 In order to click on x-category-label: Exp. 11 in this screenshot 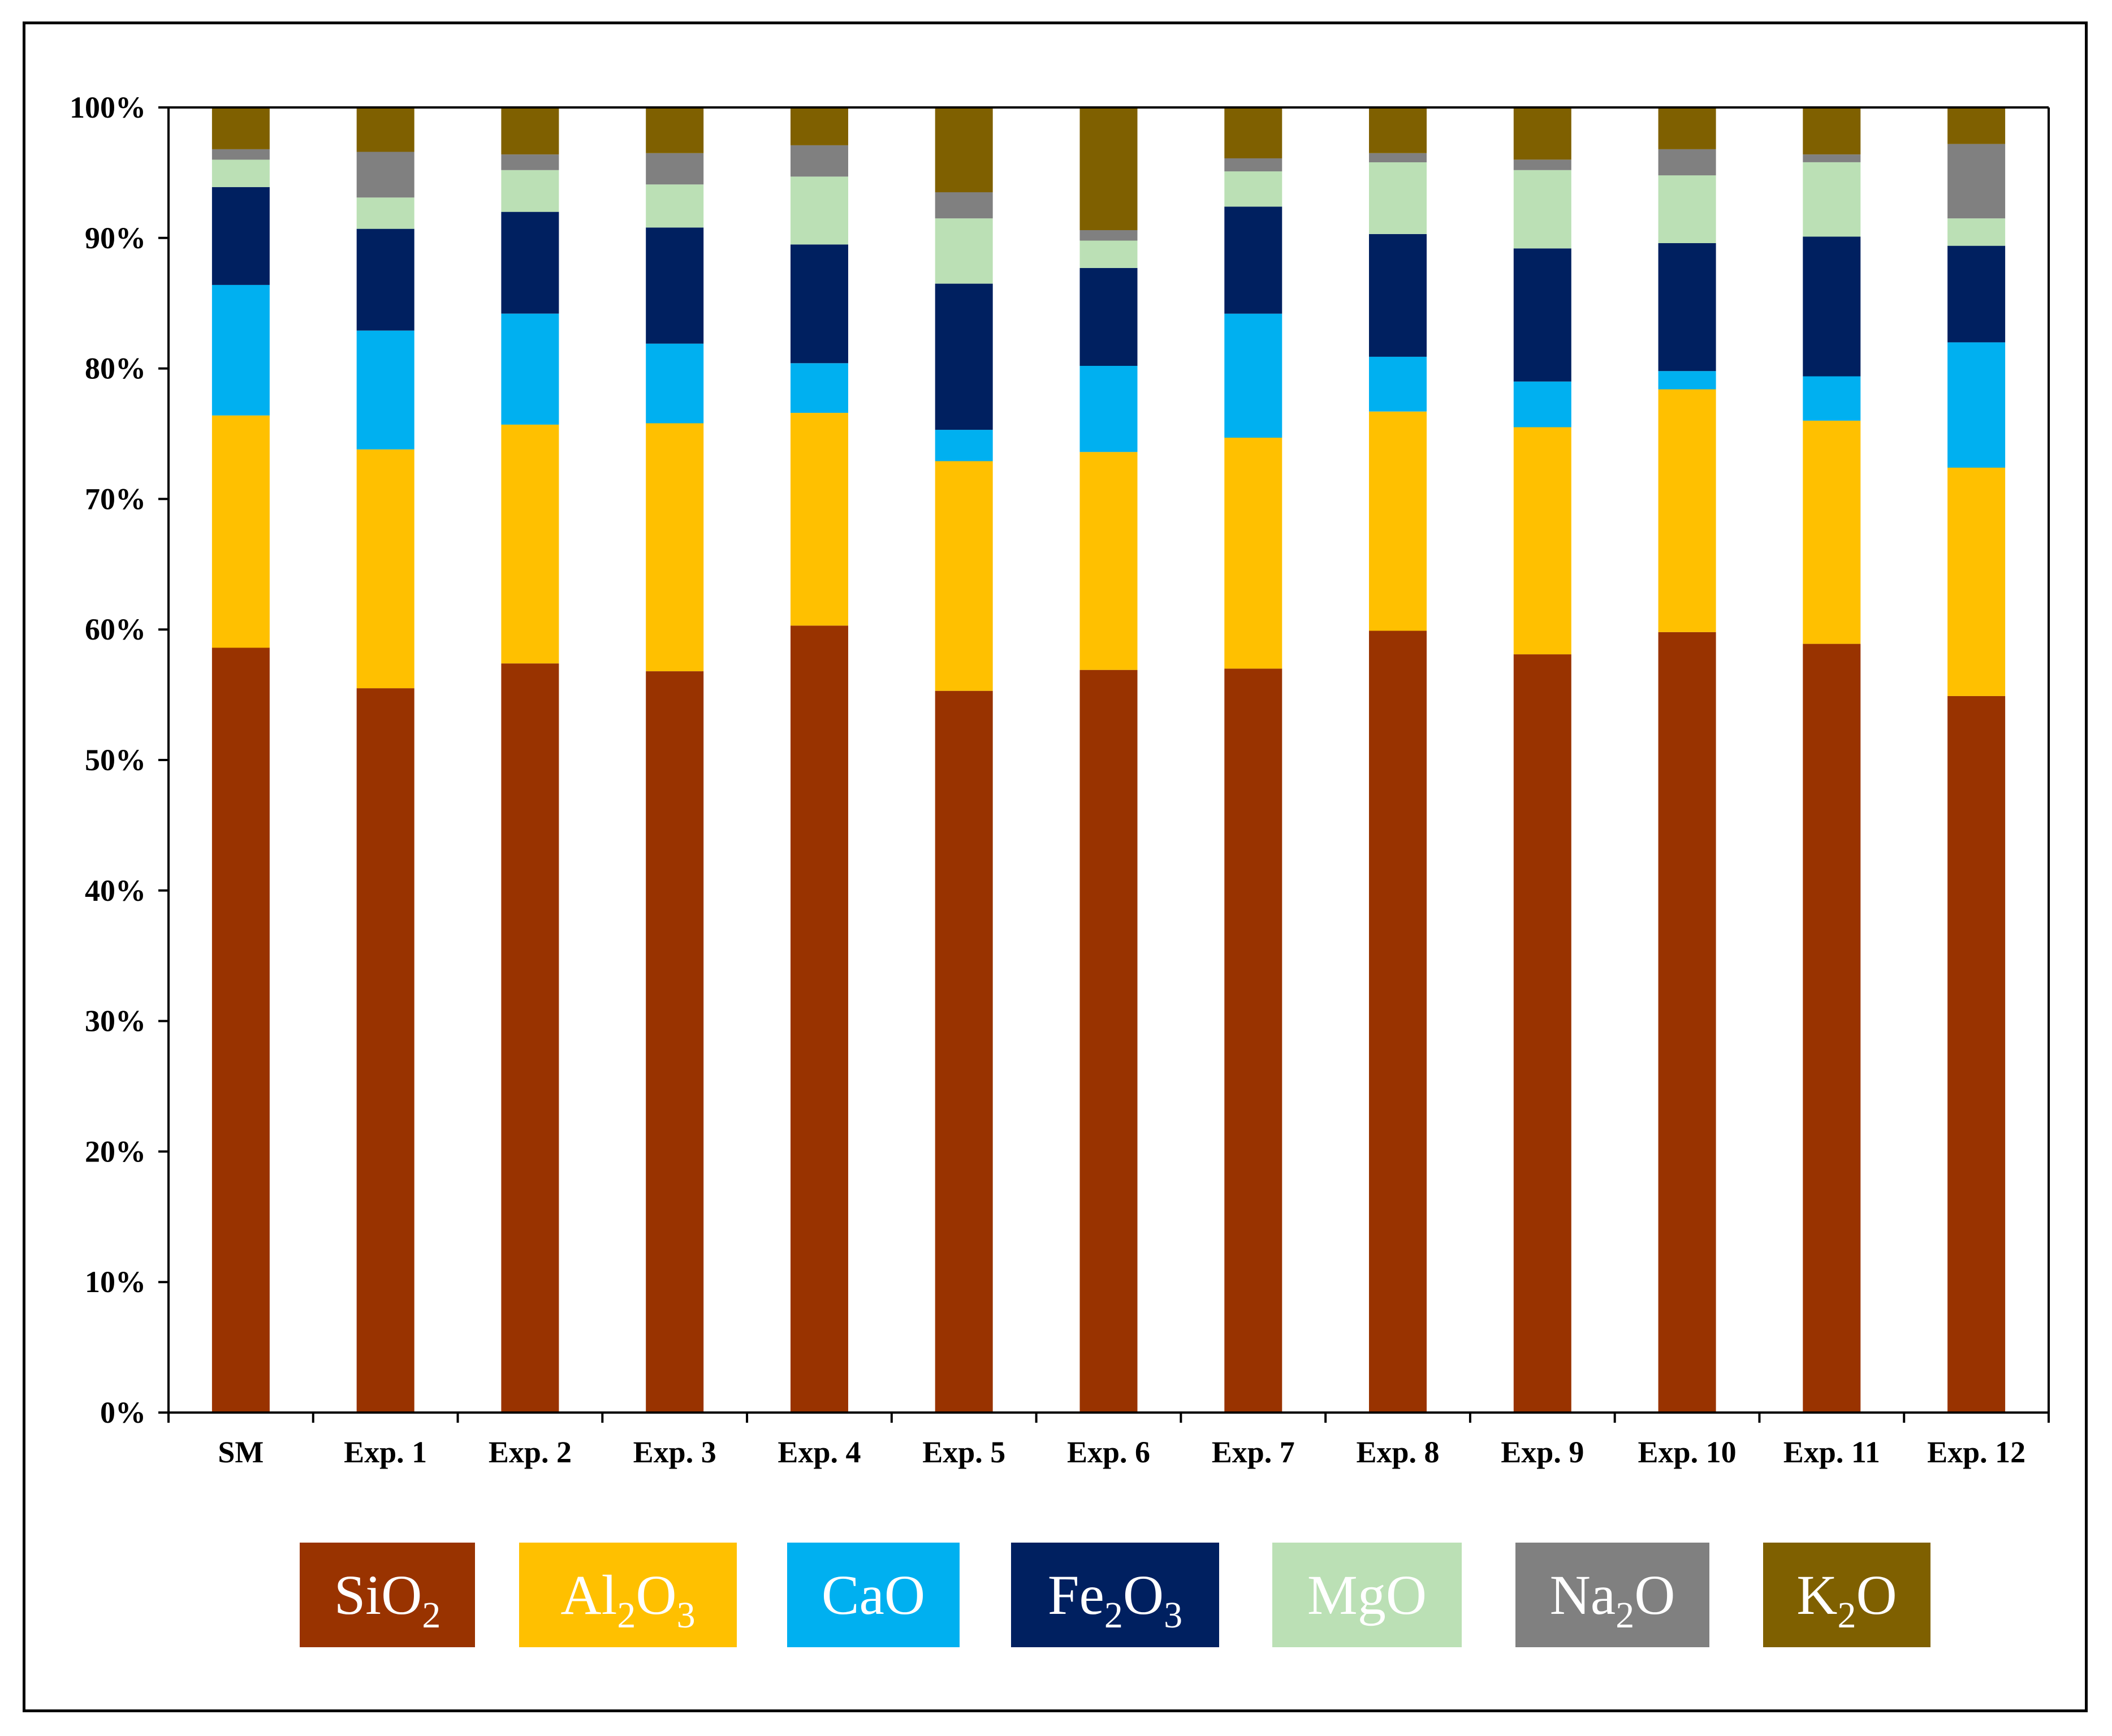, I will do `click(1831, 1452)`.